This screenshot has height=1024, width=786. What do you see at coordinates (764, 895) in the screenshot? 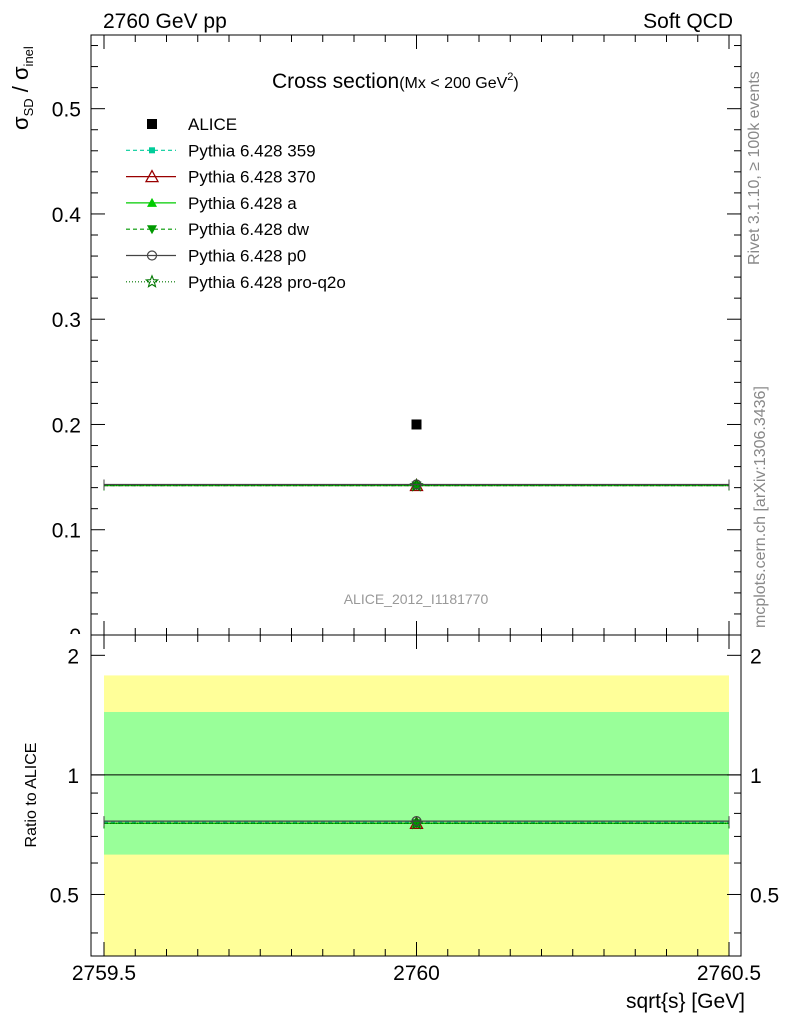
I see `ratio-y-tick-label-right: 0.5` at bounding box center [764, 895].